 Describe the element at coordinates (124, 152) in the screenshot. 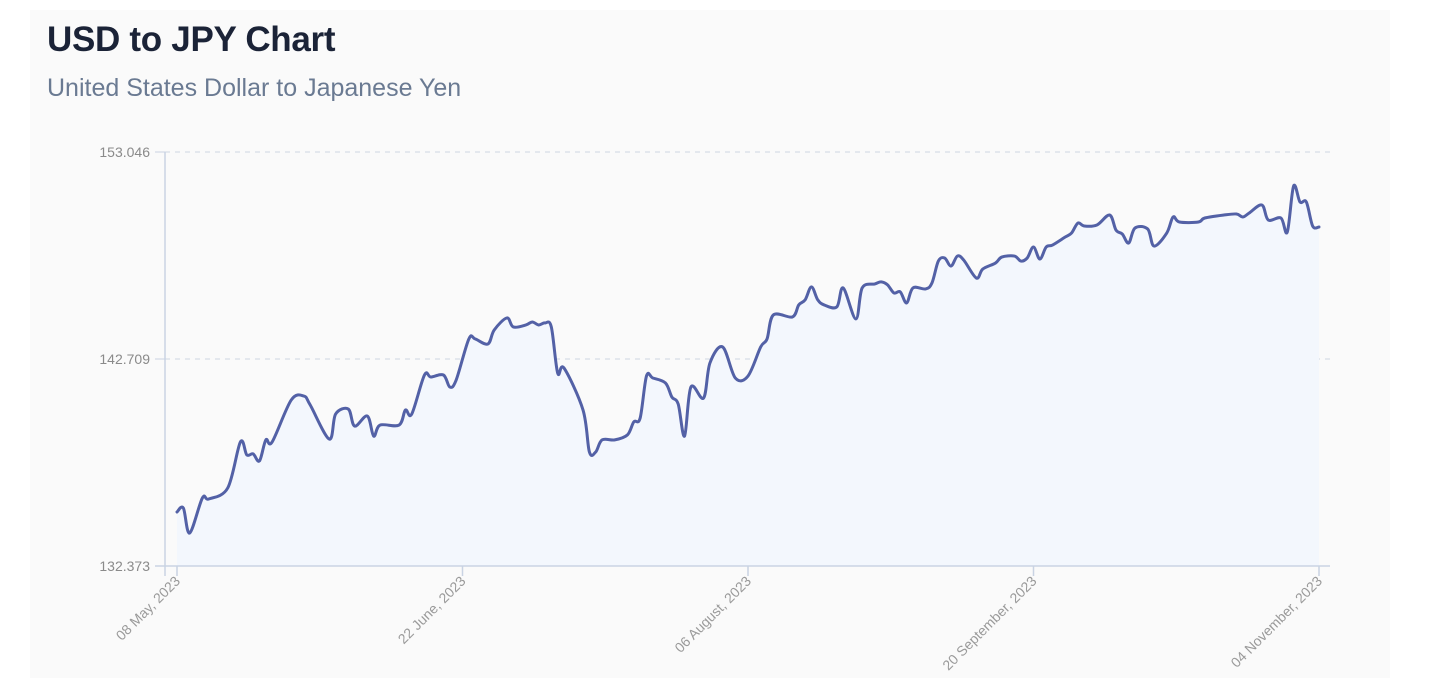

I see `y-tick-label: 153.046` at that location.